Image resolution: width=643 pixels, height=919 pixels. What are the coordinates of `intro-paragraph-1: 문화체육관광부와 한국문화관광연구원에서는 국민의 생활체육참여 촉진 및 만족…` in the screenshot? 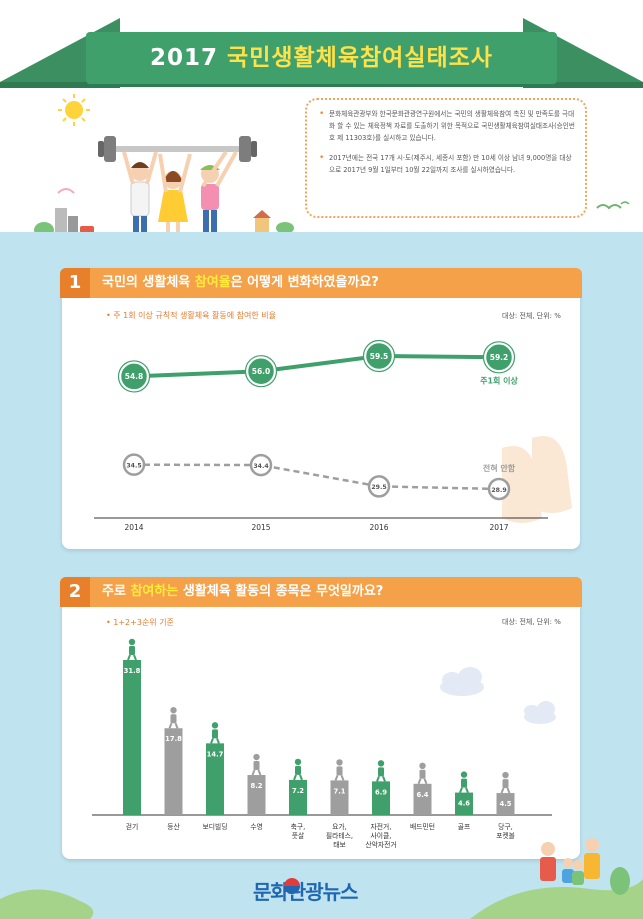 It's located at (447, 126).